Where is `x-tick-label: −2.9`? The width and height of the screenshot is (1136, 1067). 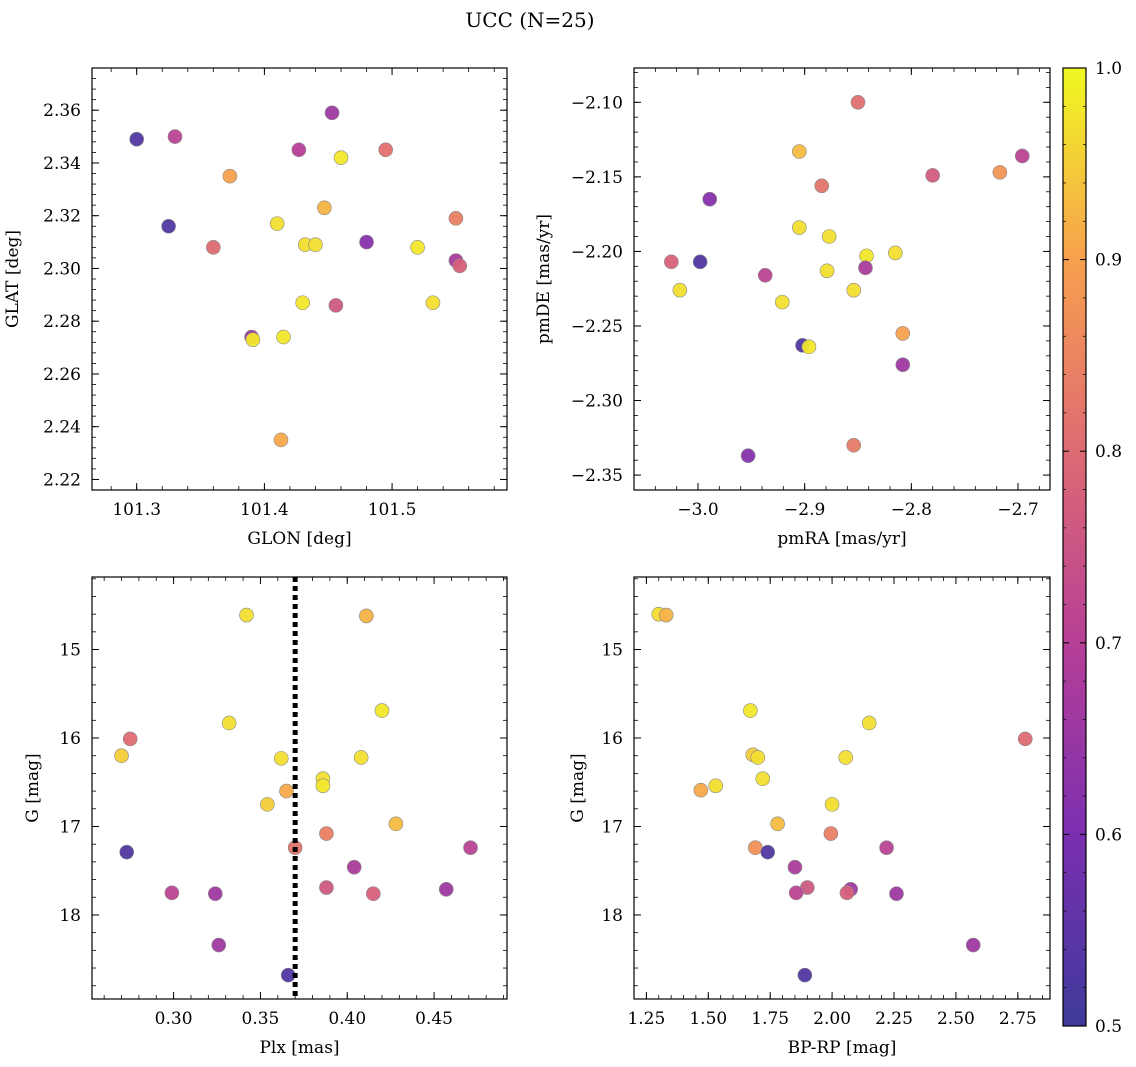
x-tick-label: −2.9 is located at coordinates (804, 510).